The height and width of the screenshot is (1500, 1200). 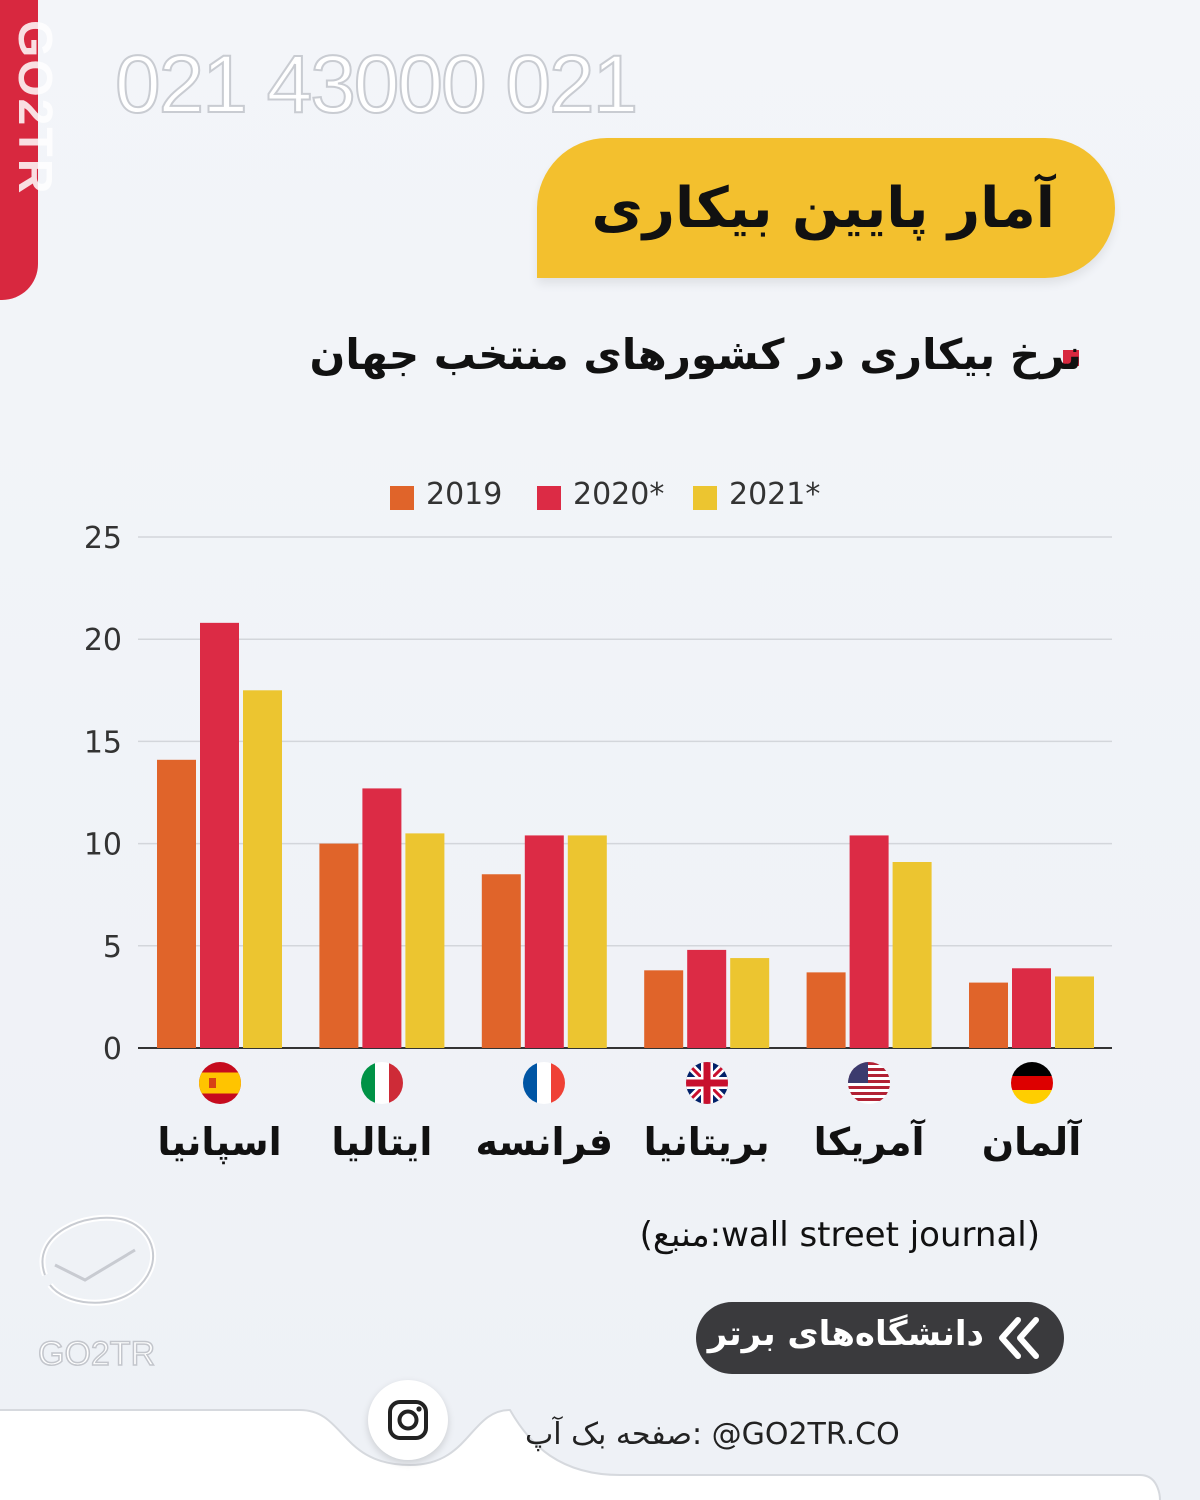 I want to click on germany-flag-icon, so click(x=1031, y=1083).